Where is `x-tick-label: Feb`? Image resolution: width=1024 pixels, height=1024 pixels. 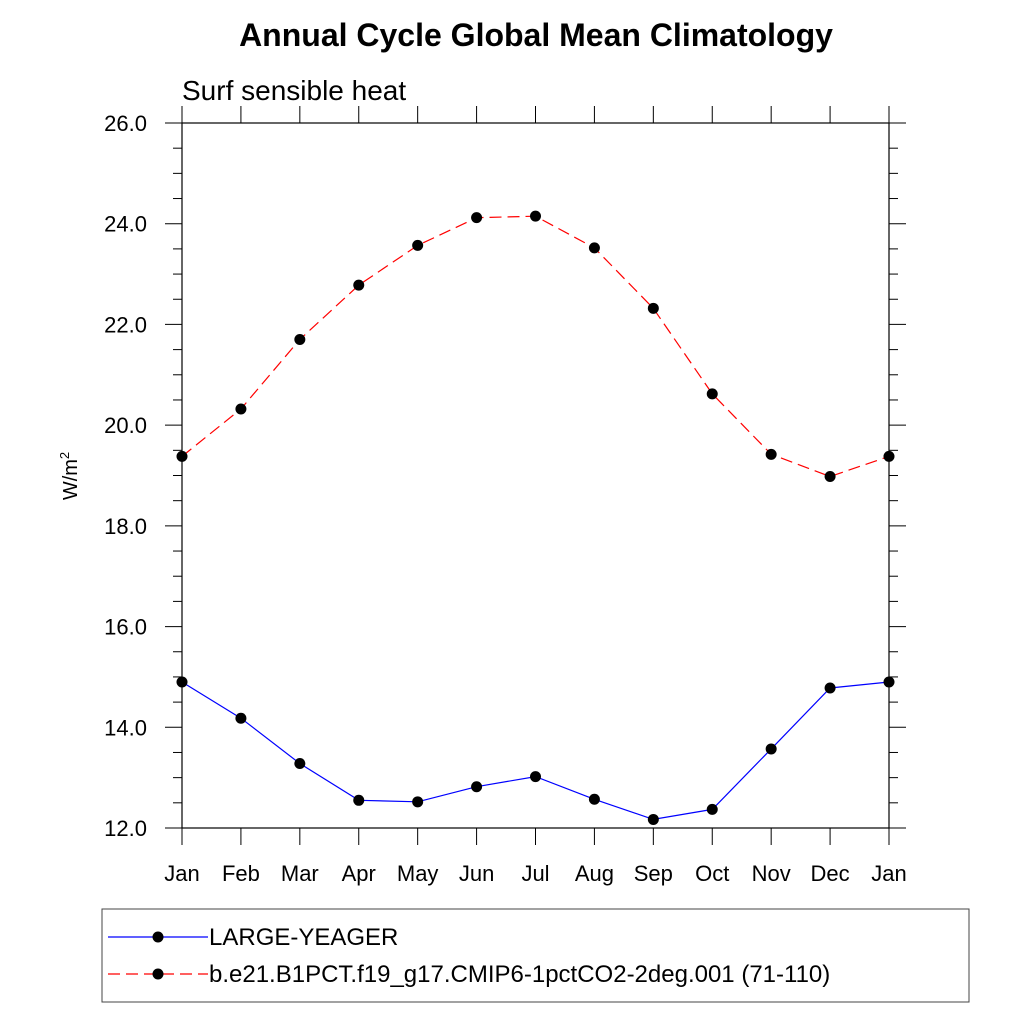
x-tick-label: Feb is located at coordinates (241, 873).